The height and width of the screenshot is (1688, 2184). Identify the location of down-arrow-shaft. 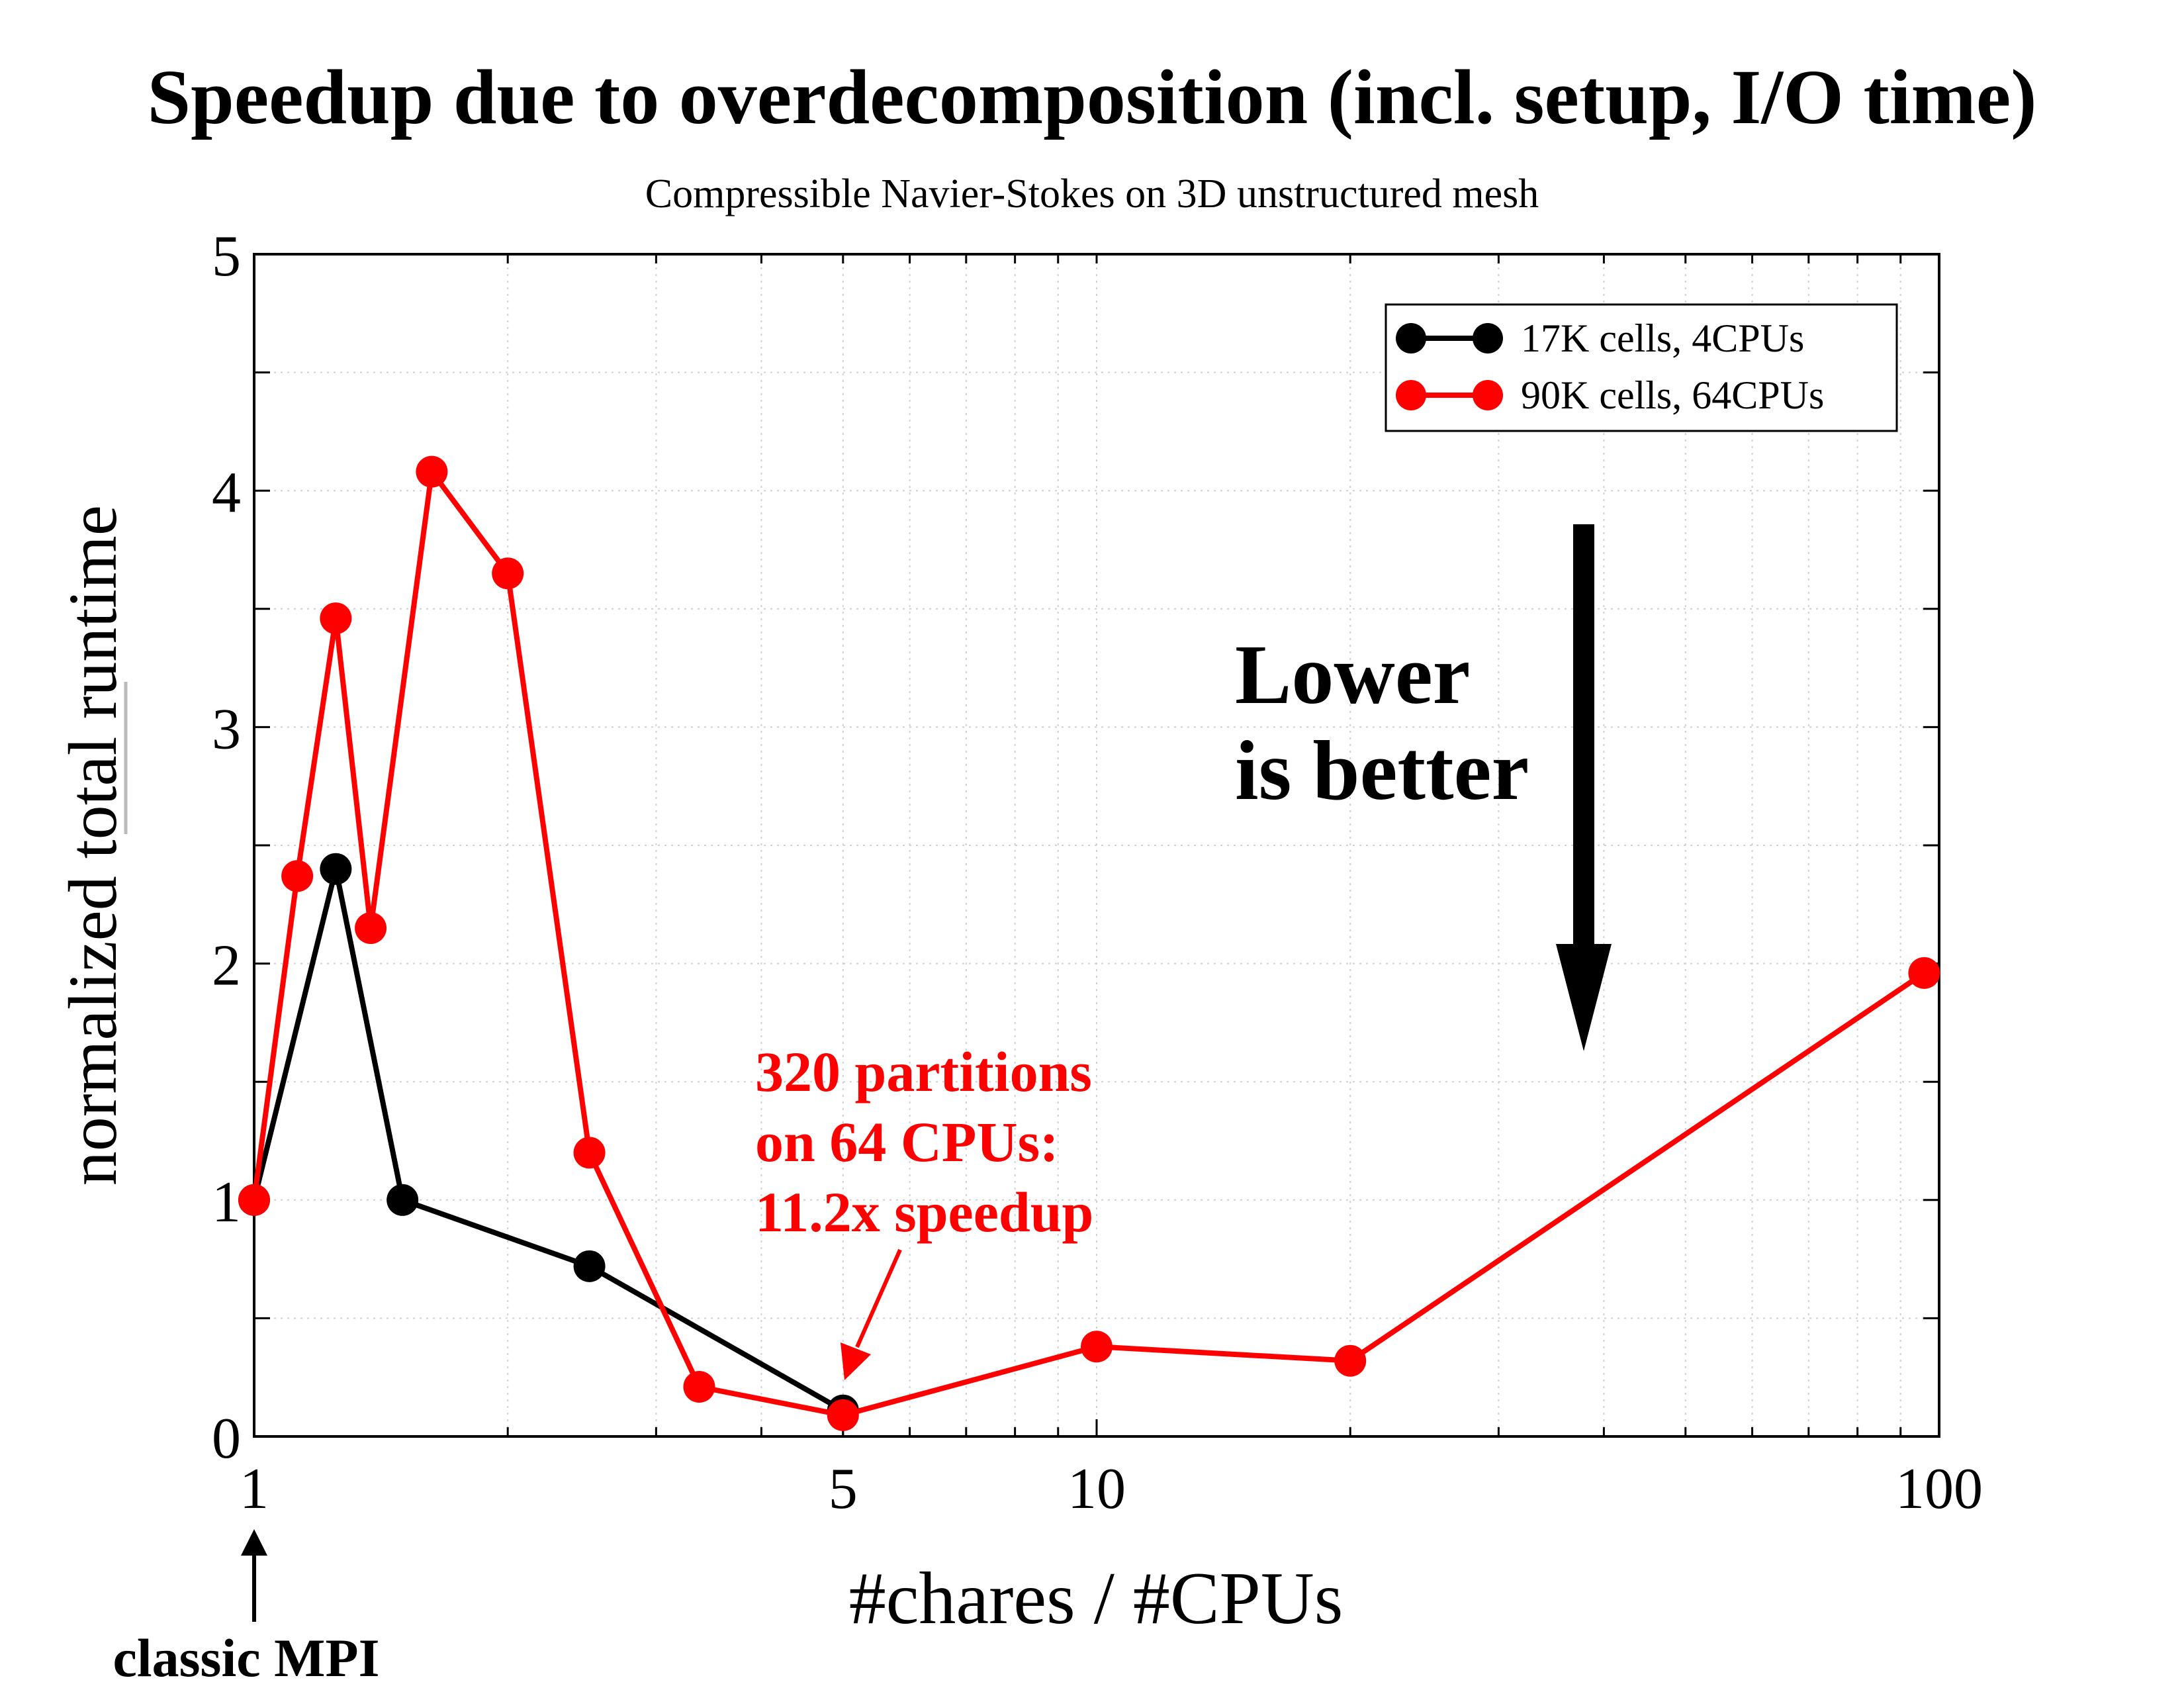
(1584, 736).